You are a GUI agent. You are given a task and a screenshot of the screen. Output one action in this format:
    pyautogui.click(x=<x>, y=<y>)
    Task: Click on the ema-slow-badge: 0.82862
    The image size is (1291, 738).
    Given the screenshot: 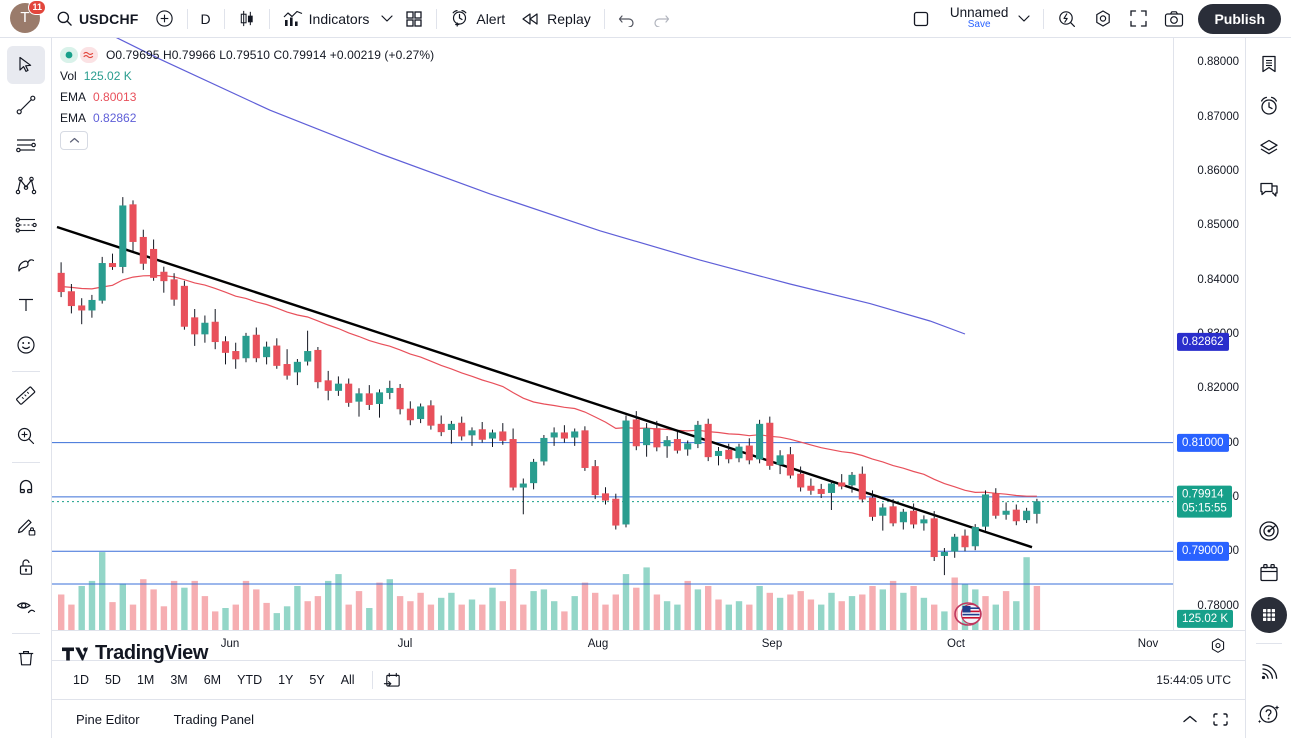 What is the action you would take?
    pyautogui.click(x=1203, y=341)
    